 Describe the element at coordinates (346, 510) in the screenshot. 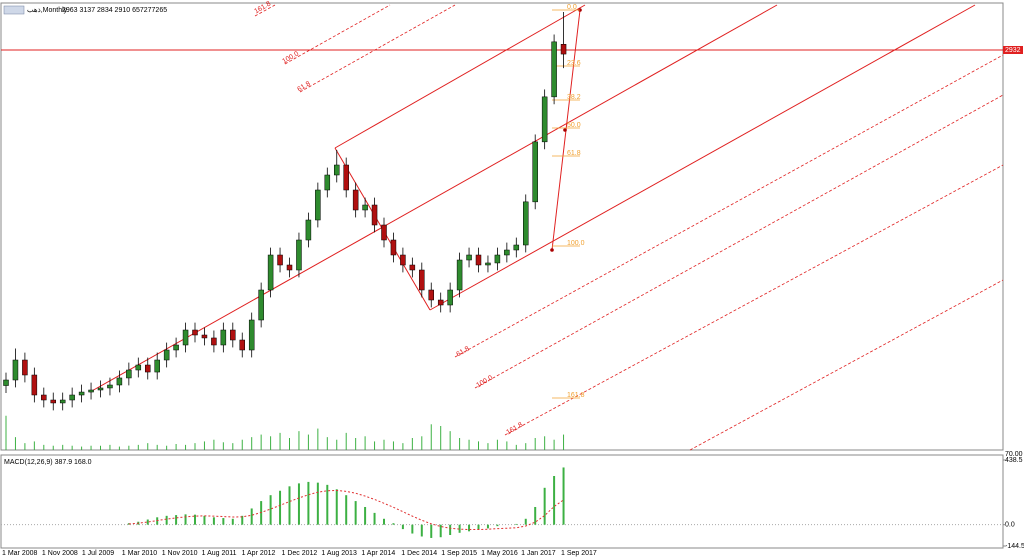

I see `signal-line` at that location.